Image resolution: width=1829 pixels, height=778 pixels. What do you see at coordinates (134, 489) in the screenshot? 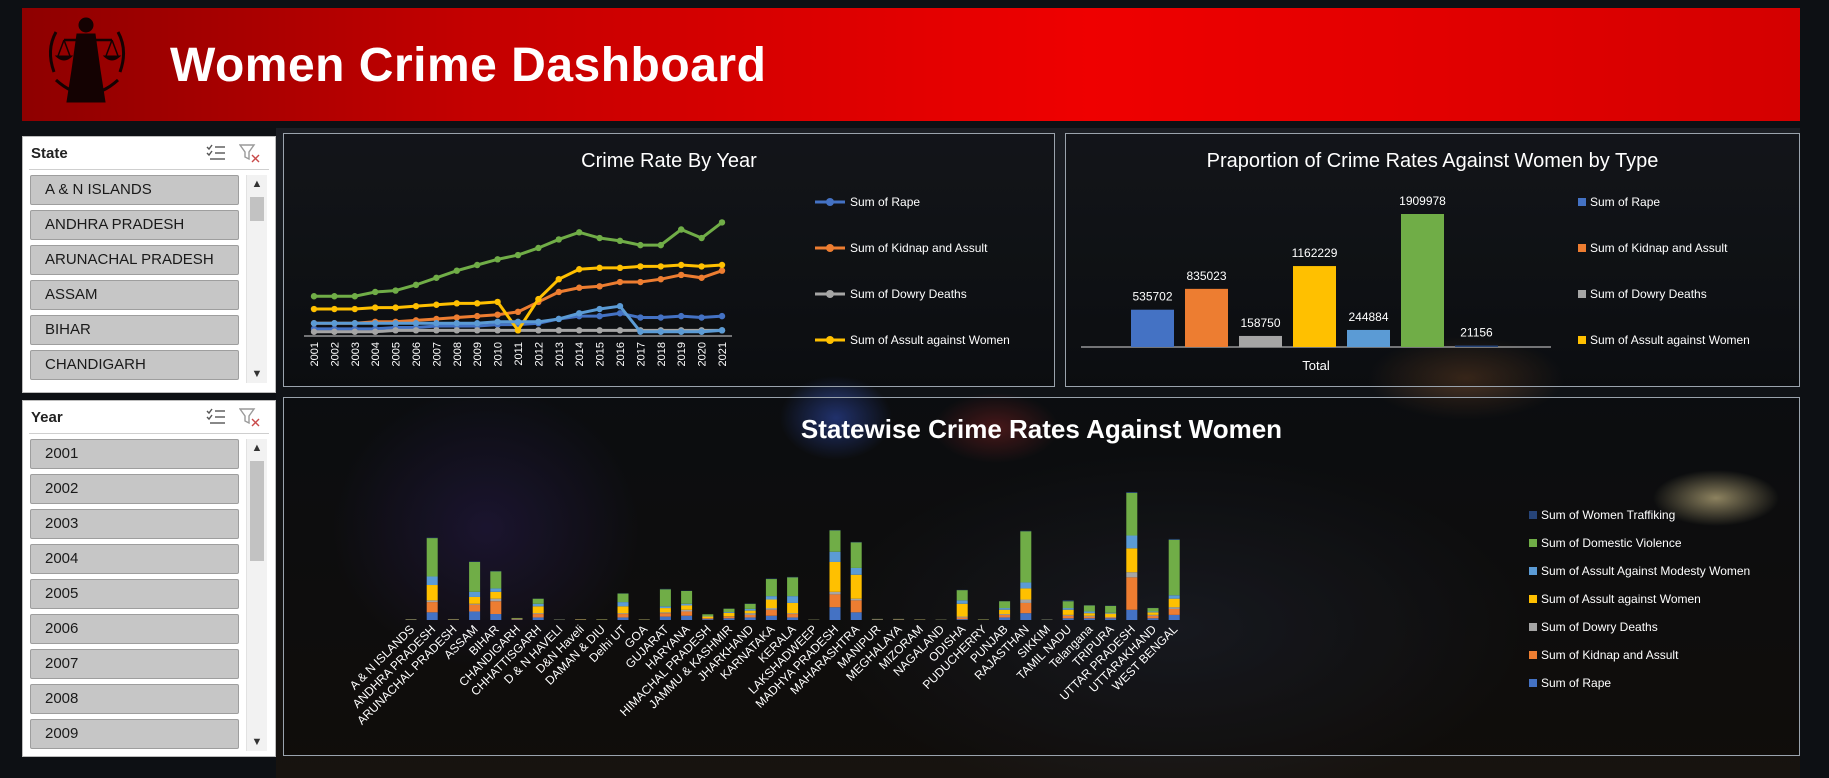
I see `year-item: 2002` at bounding box center [134, 489].